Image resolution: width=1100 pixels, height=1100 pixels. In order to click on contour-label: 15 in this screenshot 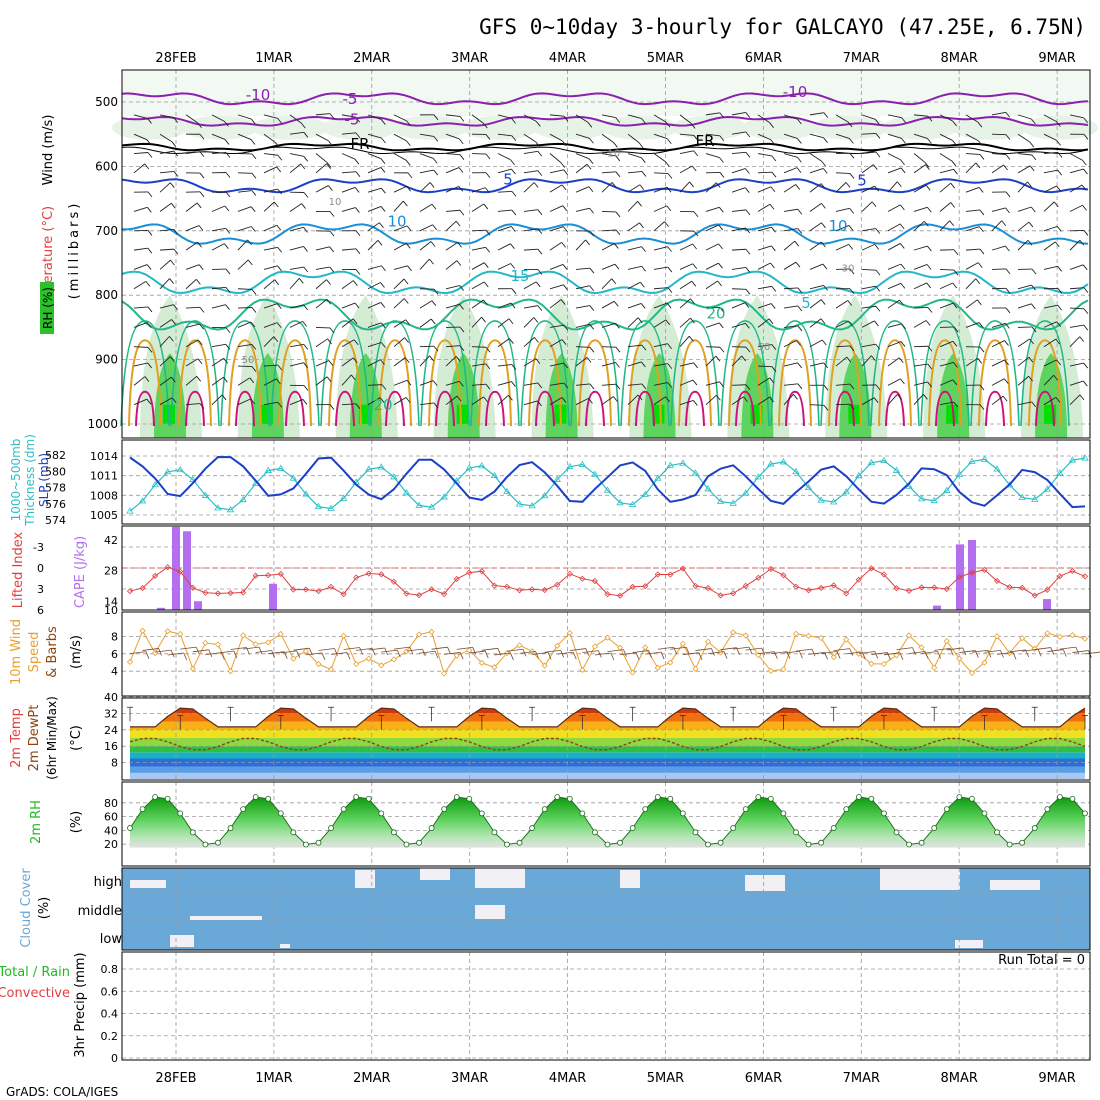, I will do `click(519, 276)`.